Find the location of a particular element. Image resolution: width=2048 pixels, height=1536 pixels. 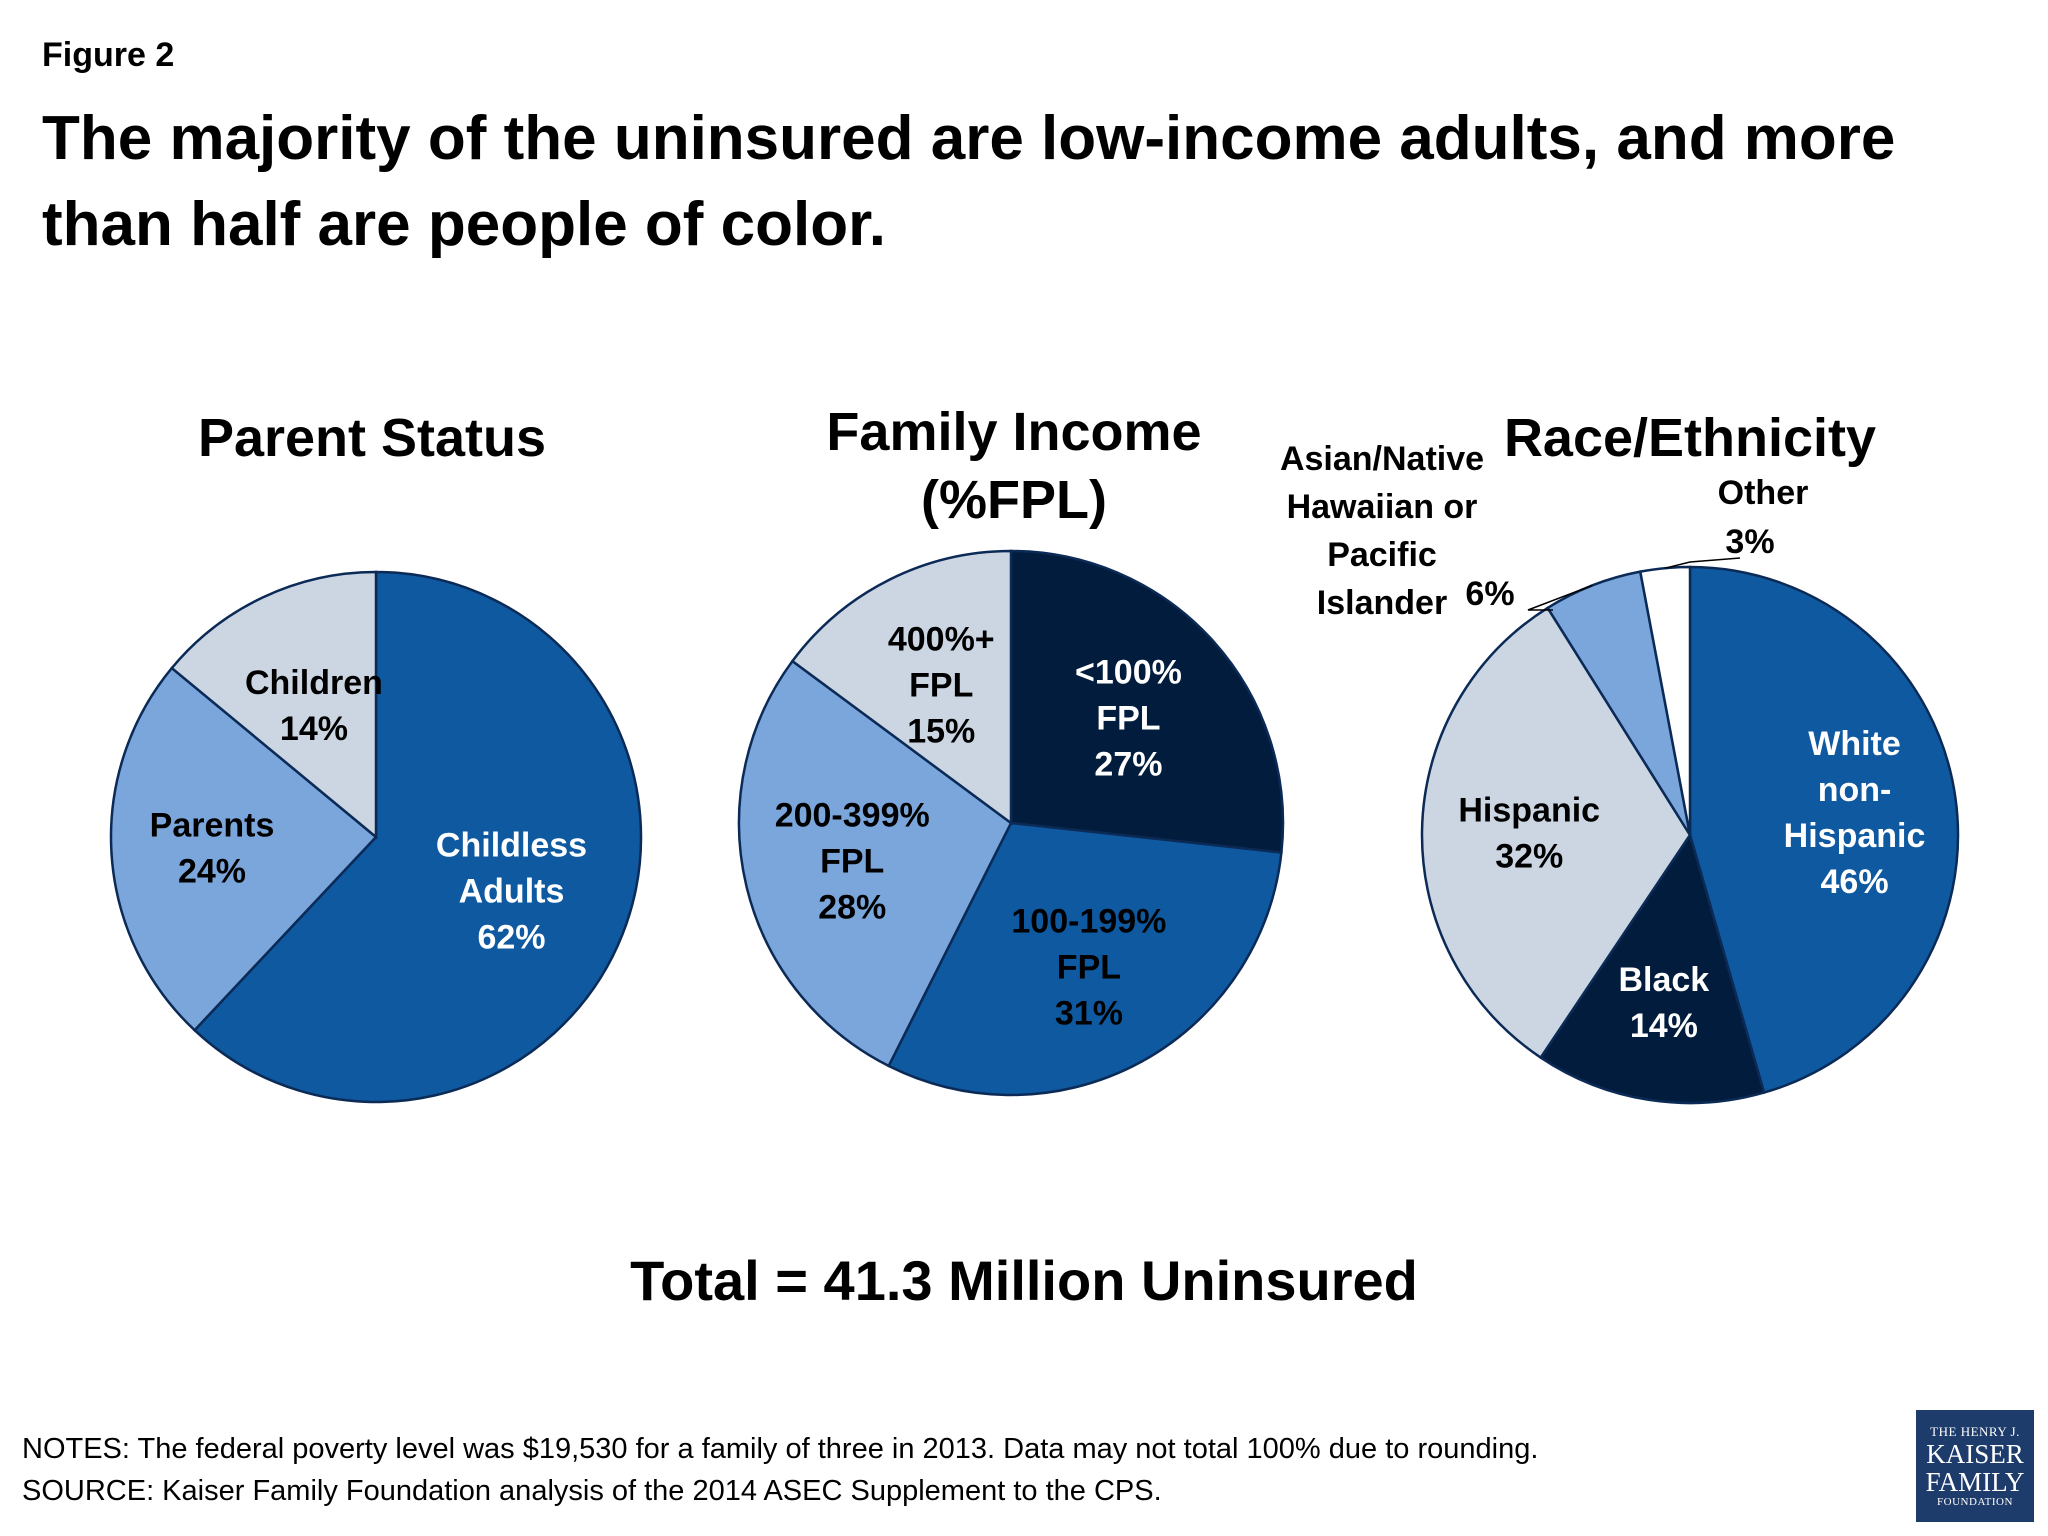

slice-label: Asian/Native is located at coordinates (1382, 459).